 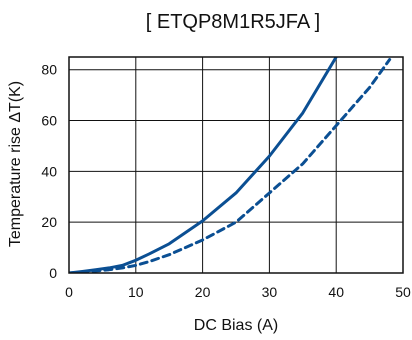 I want to click on x-tick-label: 50, so click(x=403, y=292).